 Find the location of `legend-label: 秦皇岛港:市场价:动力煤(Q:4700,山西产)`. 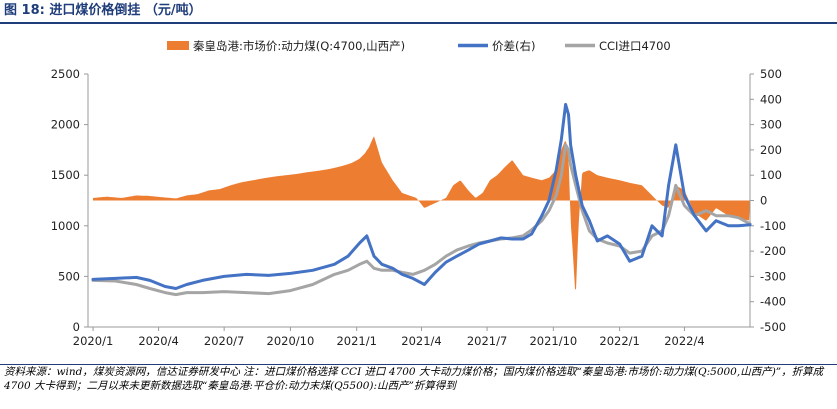

legend-label: 秦皇岛港:市场价:动力煤(Q:4700,山西产) is located at coordinates (299, 46).